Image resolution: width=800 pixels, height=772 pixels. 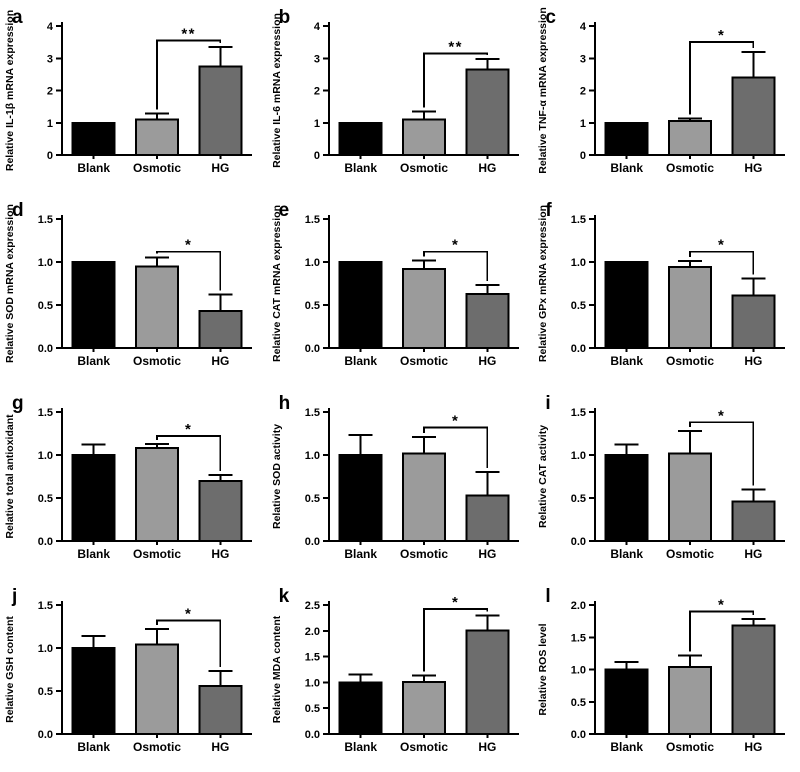 What do you see at coordinates (277, 669) in the screenshot?
I see `y-axis-label: Relative MDA content` at bounding box center [277, 669].